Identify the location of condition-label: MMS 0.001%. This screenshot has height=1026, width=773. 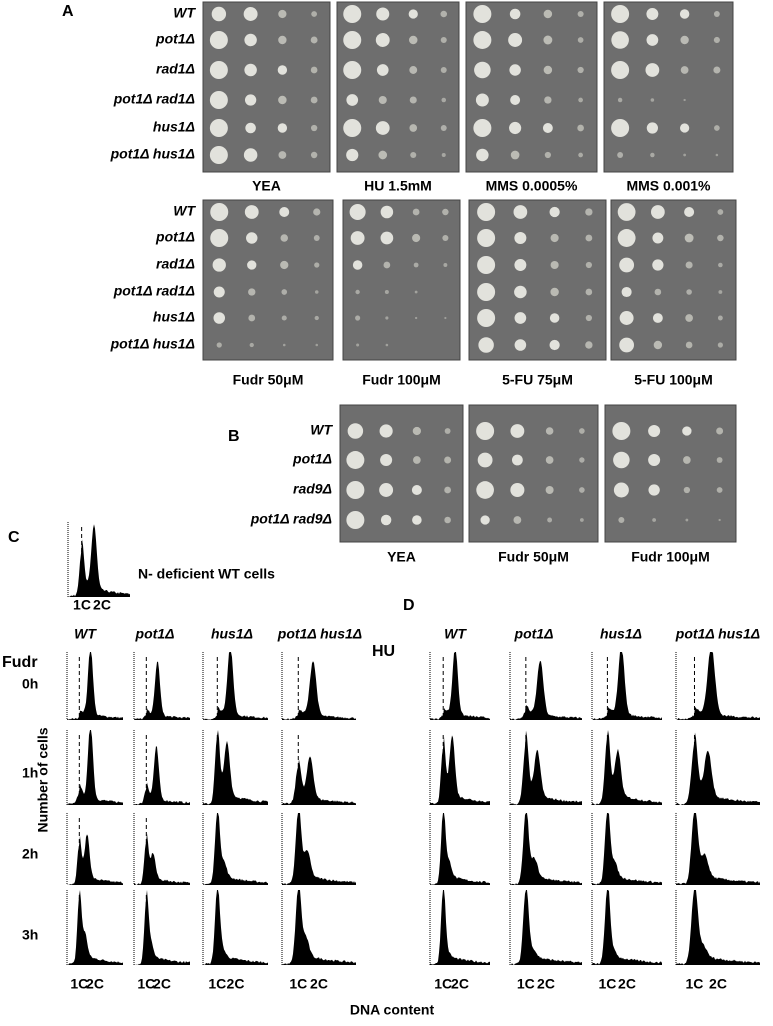
(668, 186).